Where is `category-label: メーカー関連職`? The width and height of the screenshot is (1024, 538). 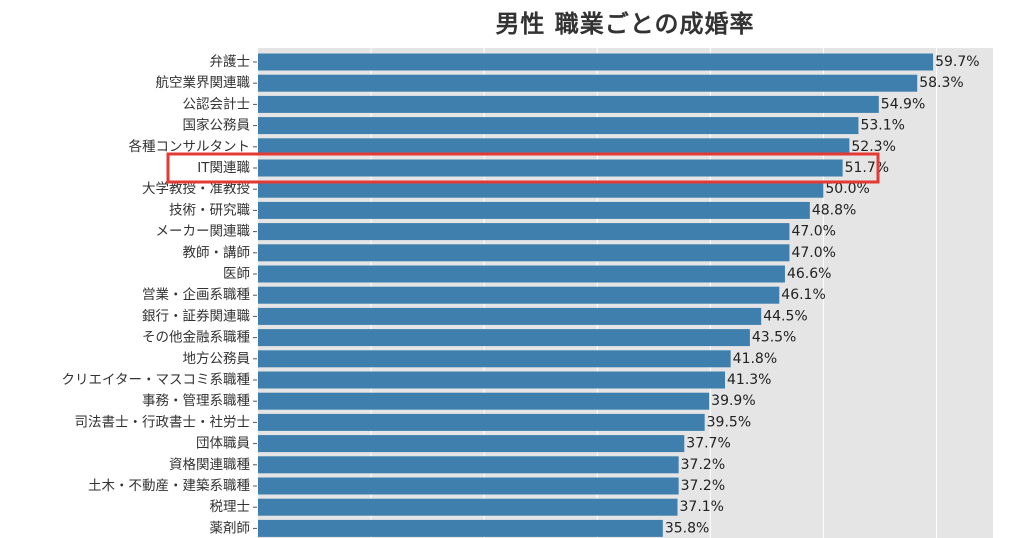 category-label: メーカー関連職 is located at coordinates (203, 232).